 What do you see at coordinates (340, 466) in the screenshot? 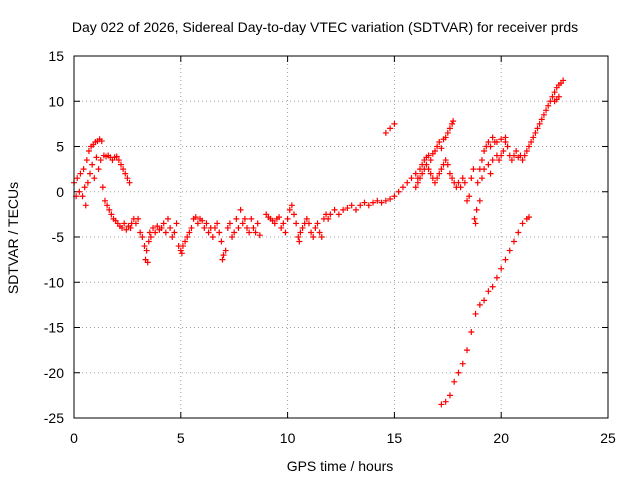
I see `x-axis-label: GPS time / hours` at bounding box center [340, 466].